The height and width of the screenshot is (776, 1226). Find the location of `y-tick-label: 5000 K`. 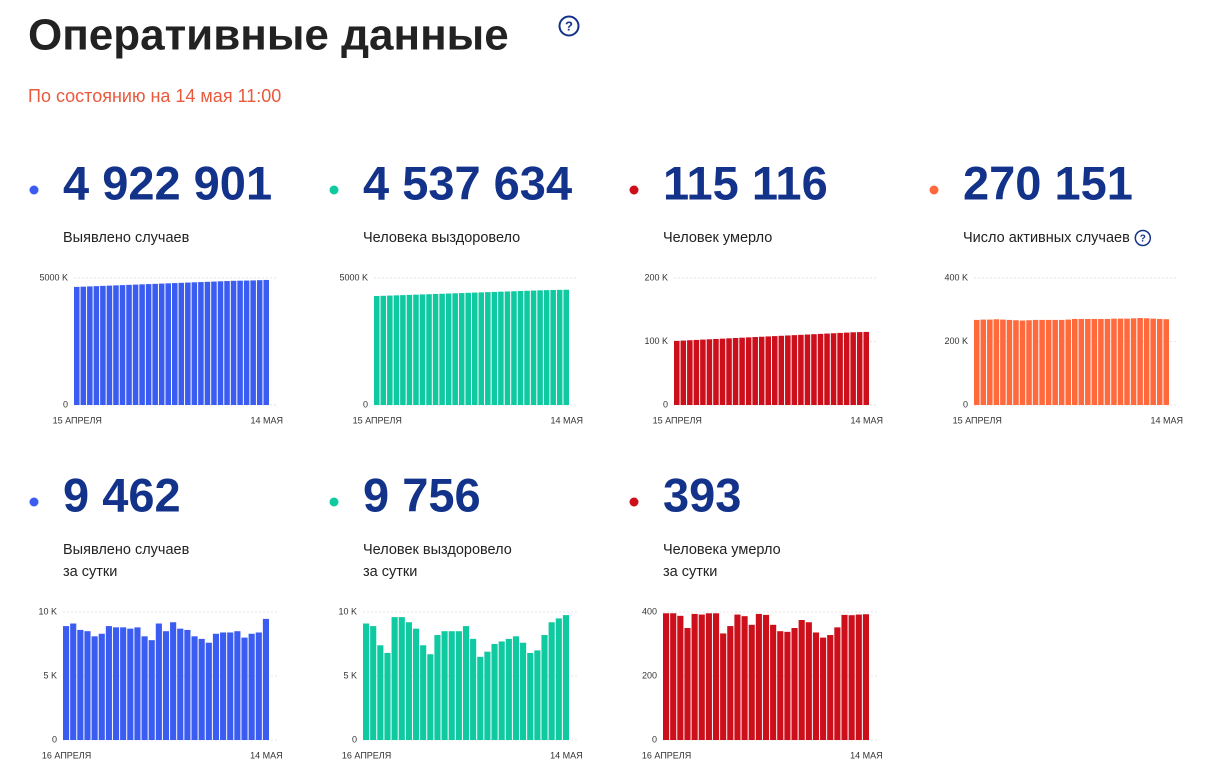

y-tick-label: 5000 K is located at coordinates (53, 277).